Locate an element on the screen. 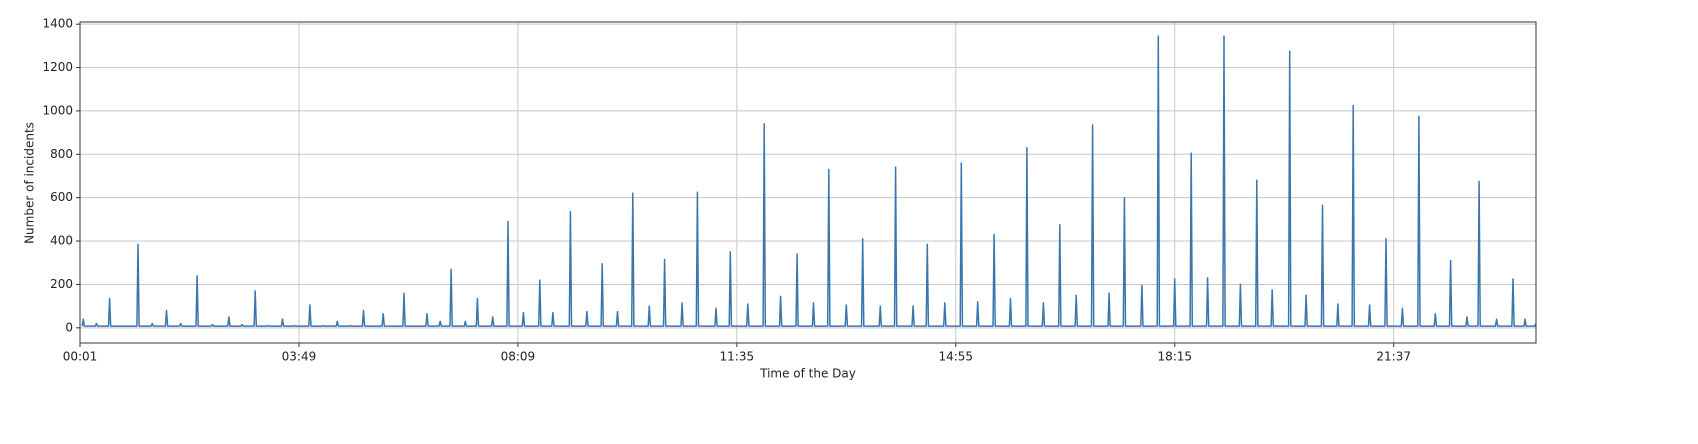  x-axis-label: Time of the Day is located at coordinates (807, 374).